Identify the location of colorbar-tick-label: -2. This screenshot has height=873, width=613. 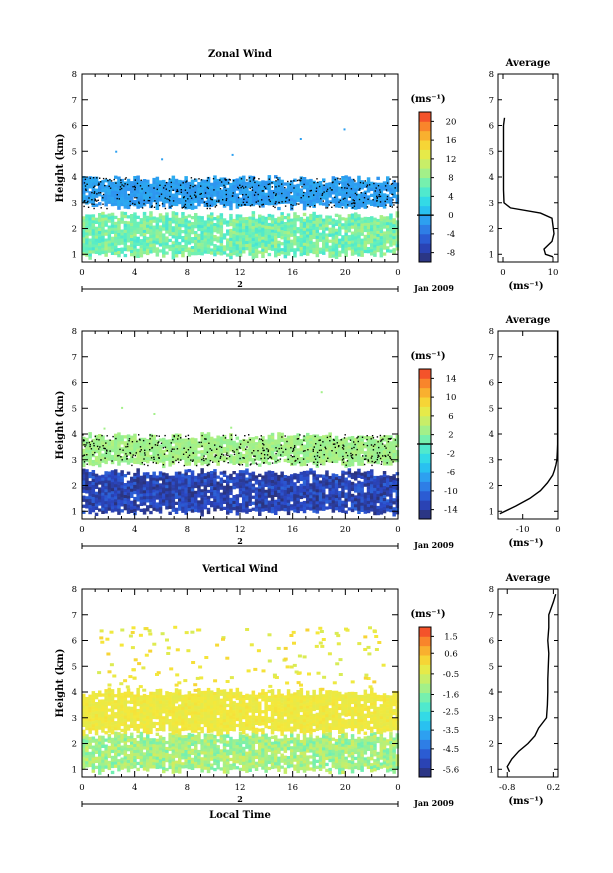
(451, 454).